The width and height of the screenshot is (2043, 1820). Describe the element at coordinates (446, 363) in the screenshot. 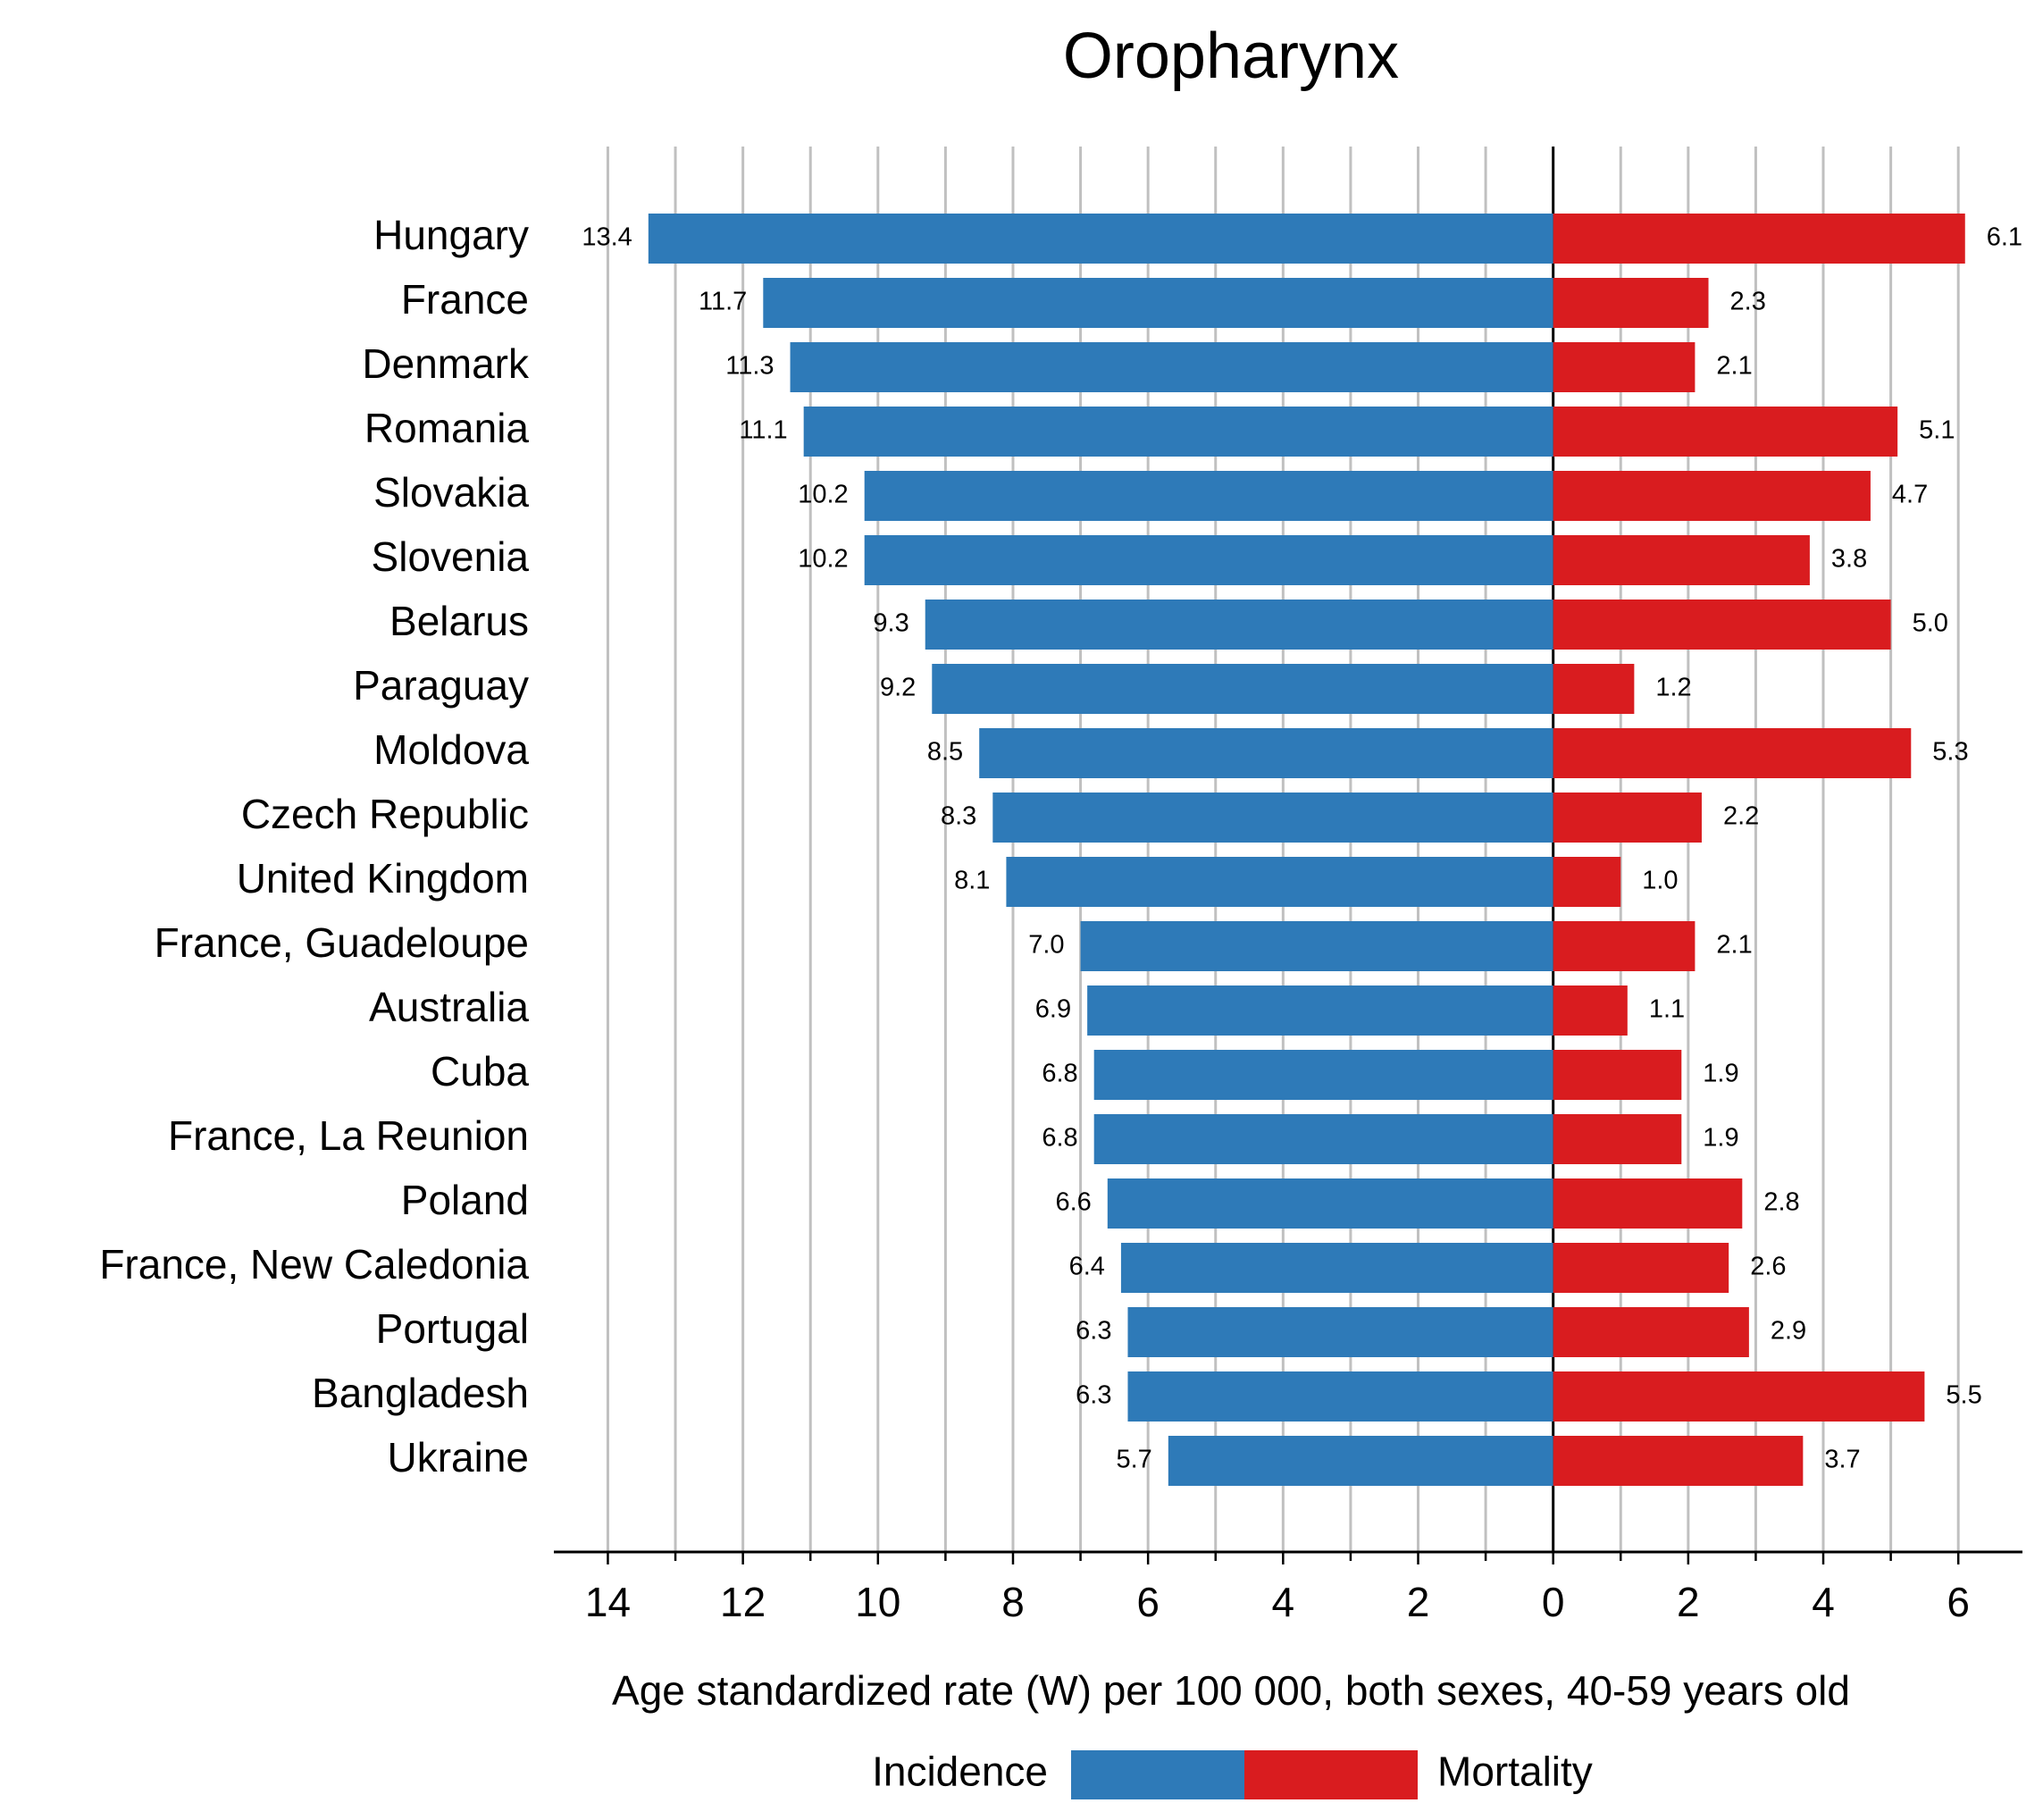

I see `y-tick-label: Denmark` at that location.